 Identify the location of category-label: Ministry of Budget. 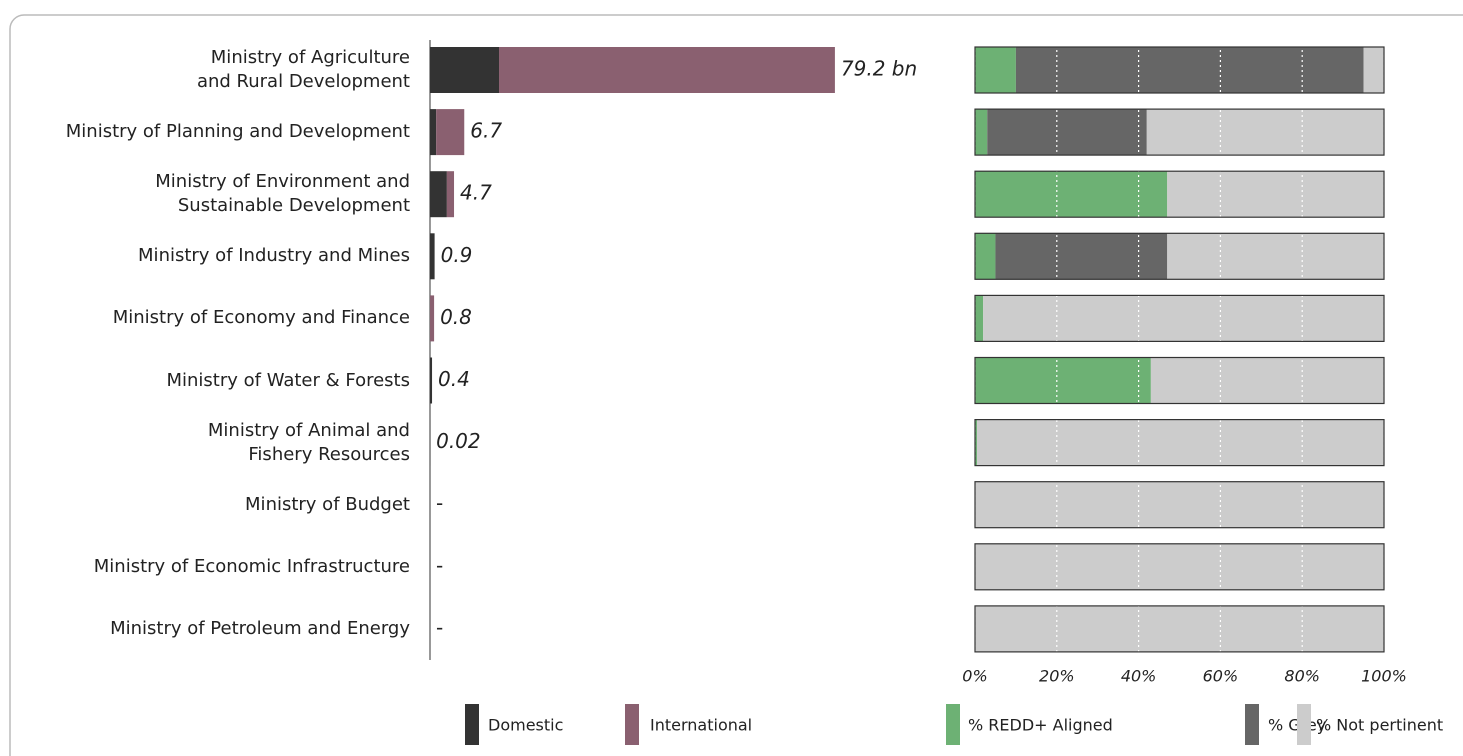
(327, 504).